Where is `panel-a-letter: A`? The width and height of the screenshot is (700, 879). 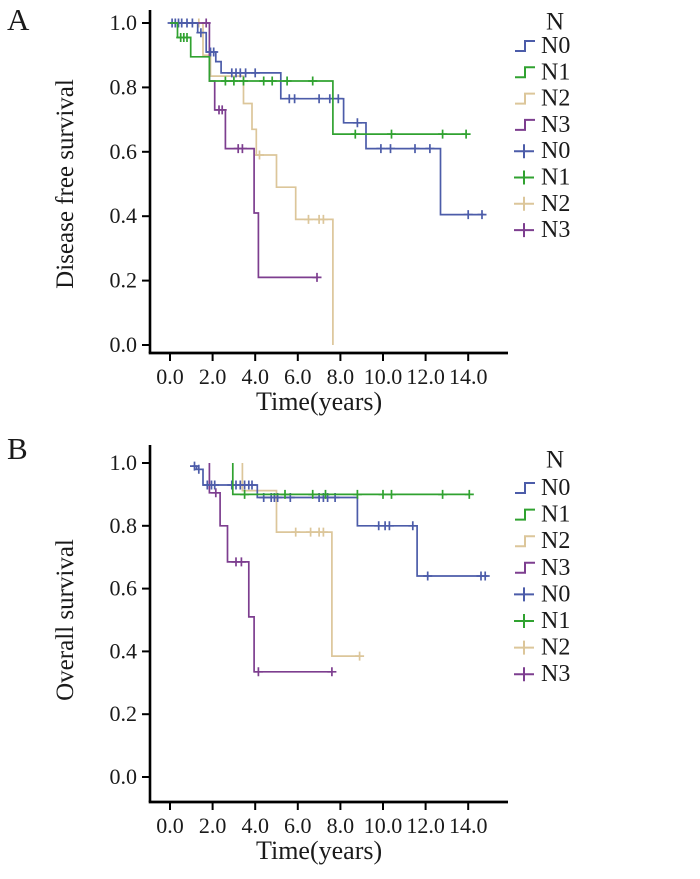
panel-a-letter: A is located at coordinates (18, 19).